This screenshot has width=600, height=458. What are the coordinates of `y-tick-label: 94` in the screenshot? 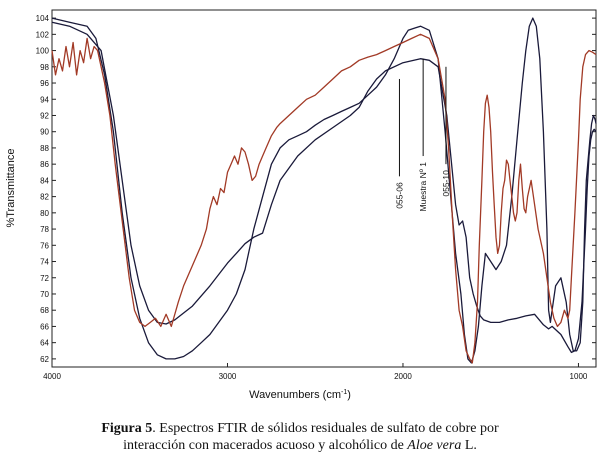 It's located at (44, 99).